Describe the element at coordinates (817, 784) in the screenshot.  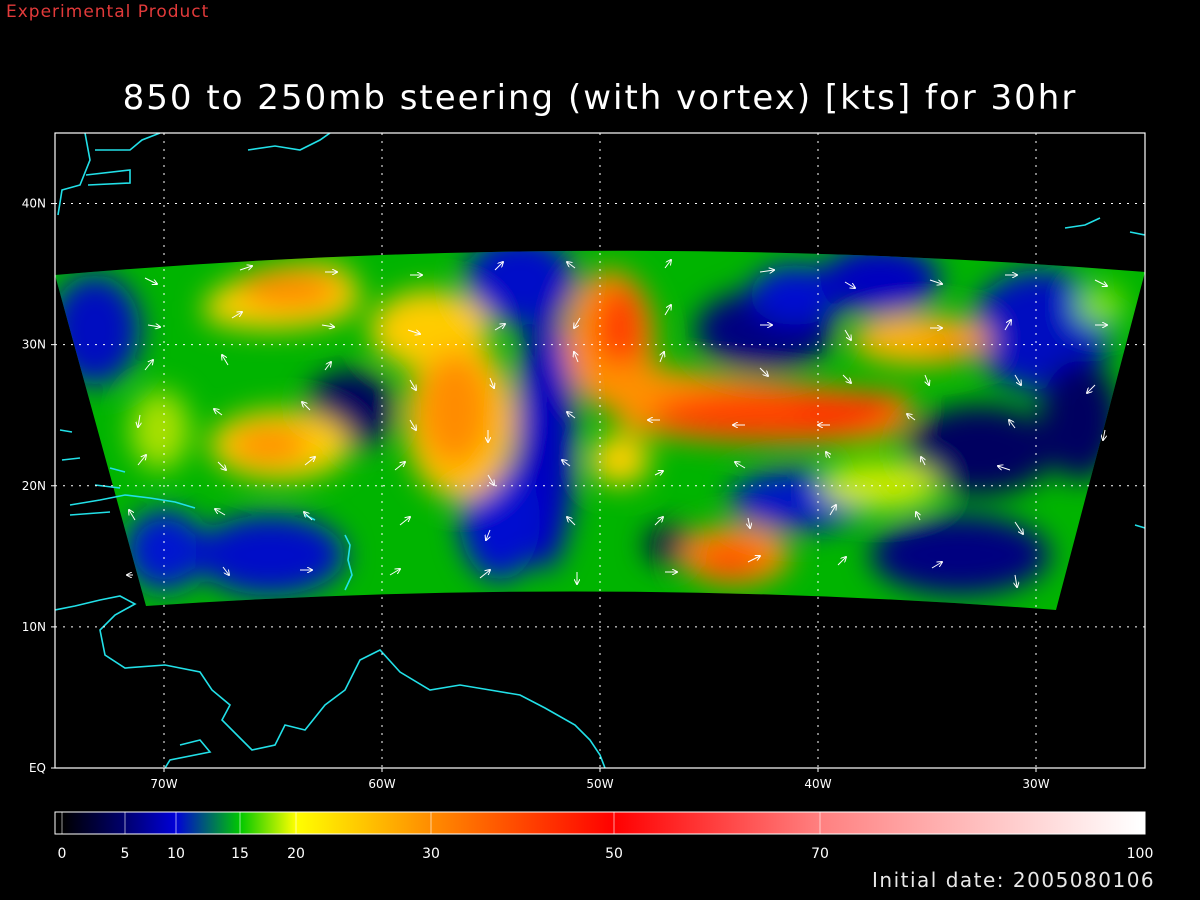
I see `lon-label: 40W` at that location.